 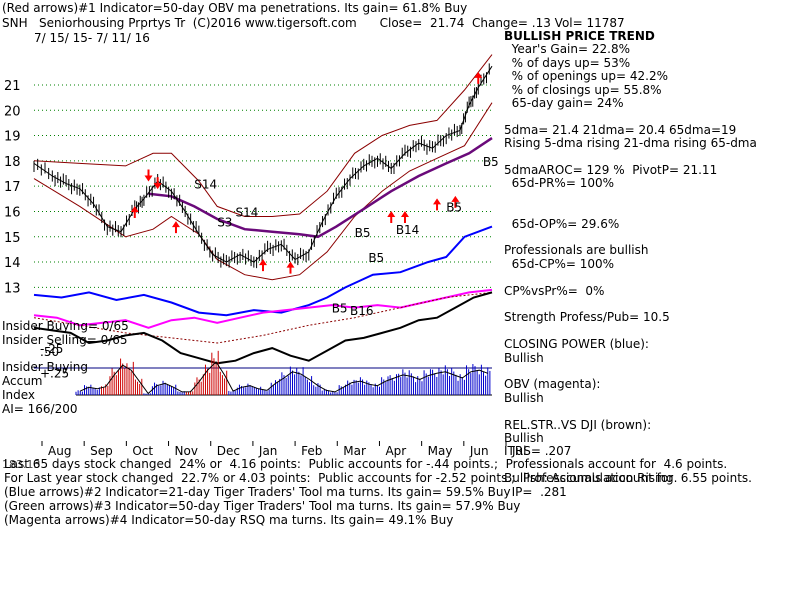 What do you see at coordinates (12, 212) in the screenshot?
I see `y-tick-label: 16` at bounding box center [12, 212].